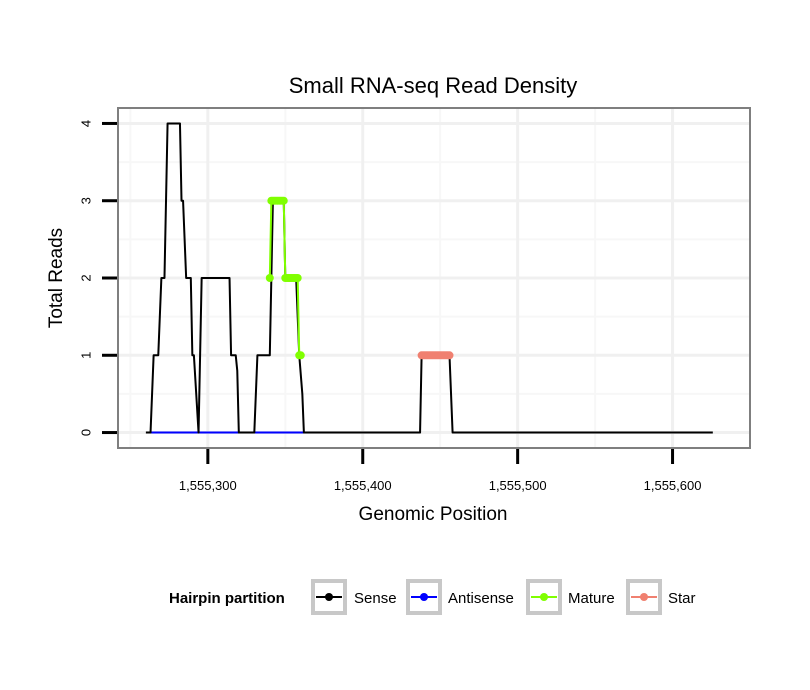 The image size is (810, 690). I want to click on legend-item-mature: Mature, so click(570, 597).